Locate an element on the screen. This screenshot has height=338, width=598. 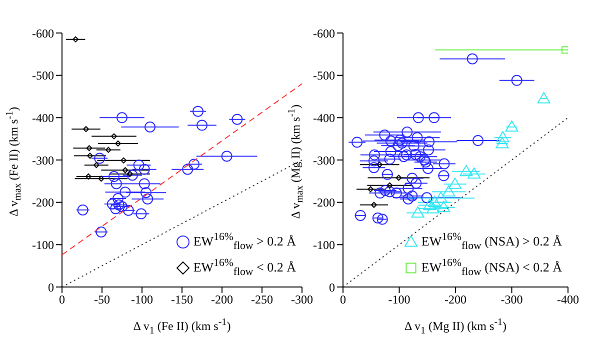
x-tick-label: -400 is located at coordinates (568, 299).